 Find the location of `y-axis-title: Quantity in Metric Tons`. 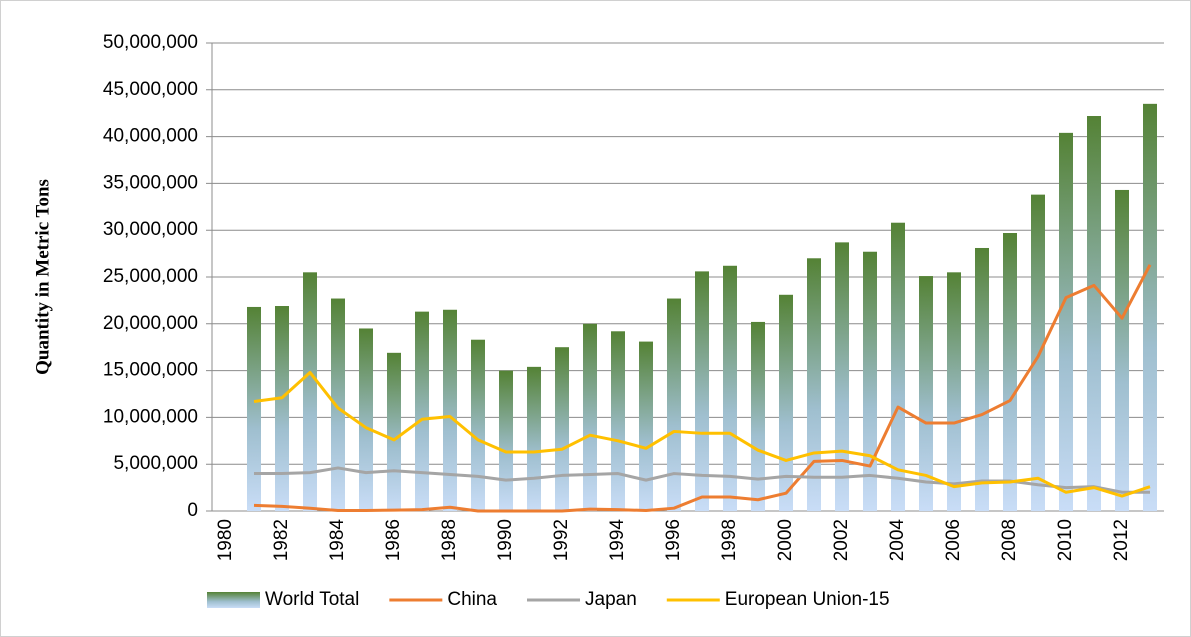

y-axis-title: Quantity in Metric Tons is located at coordinates (42, 277).